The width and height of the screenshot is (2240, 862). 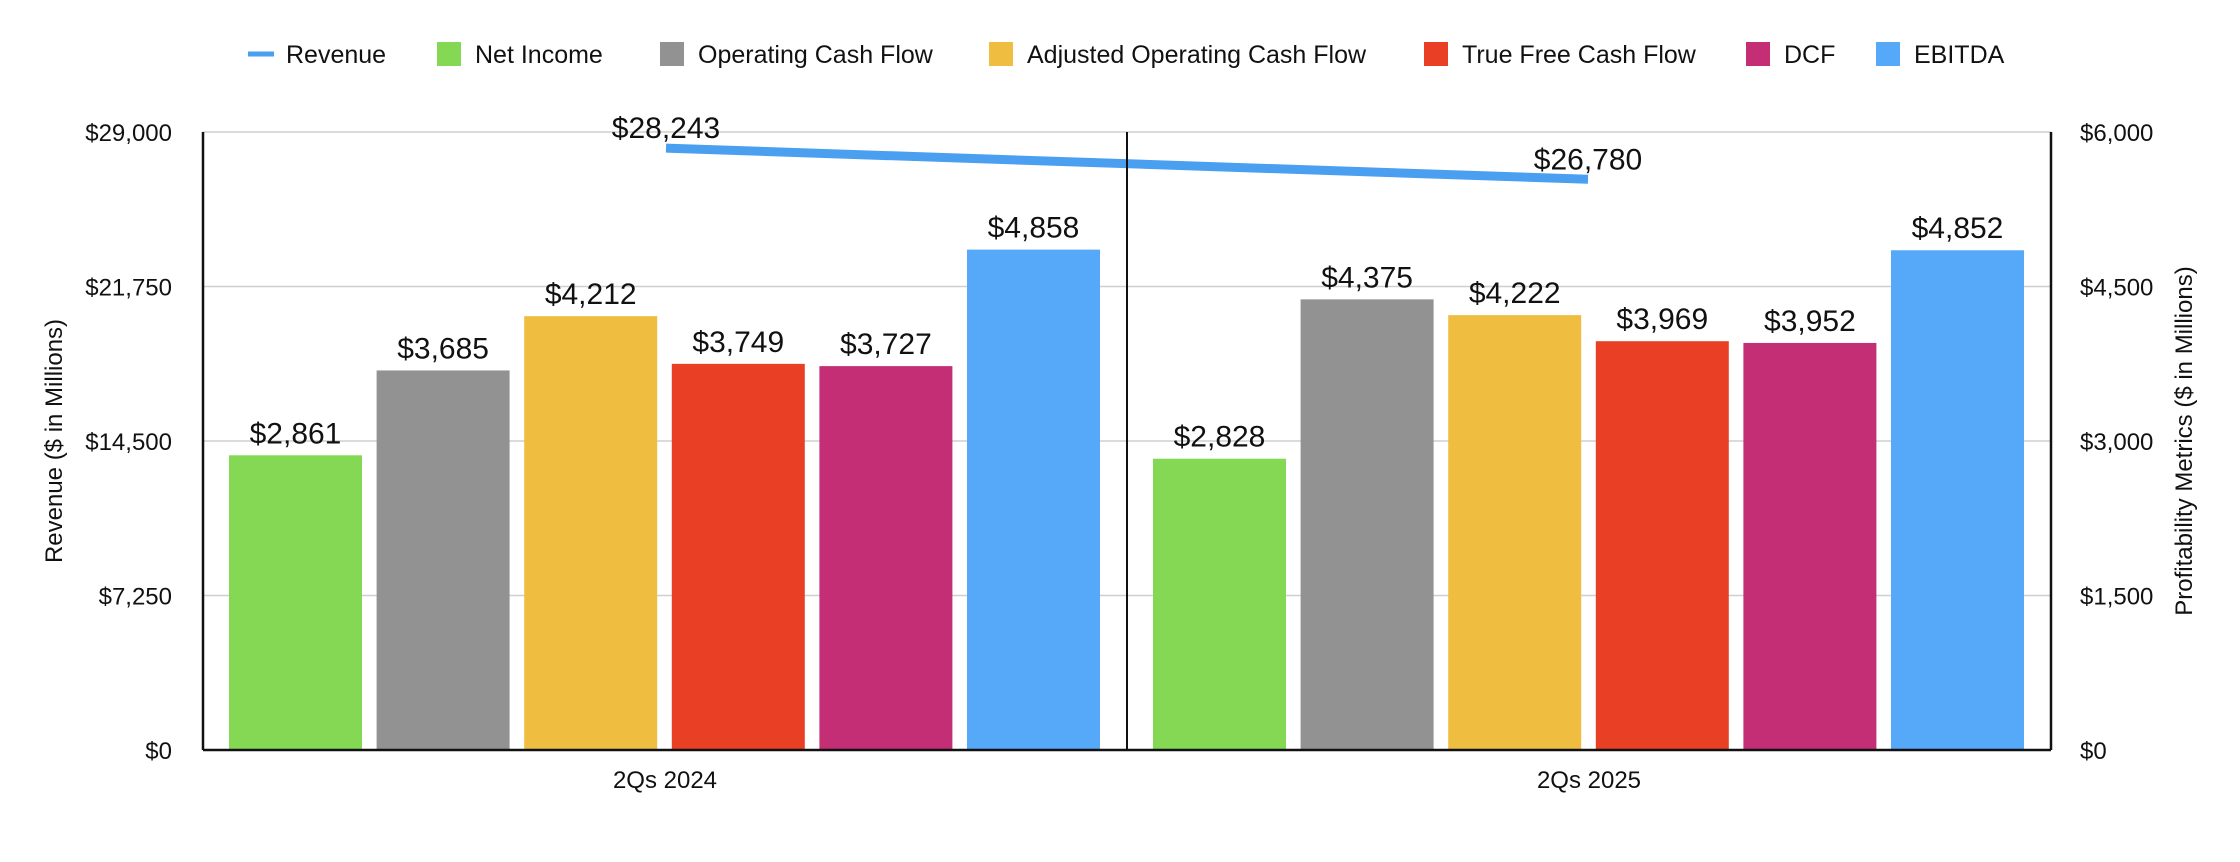 What do you see at coordinates (1588, 159) in the screenshot?
I see `revenue-value-label: $26,780` at bounding box center [1588, 159].